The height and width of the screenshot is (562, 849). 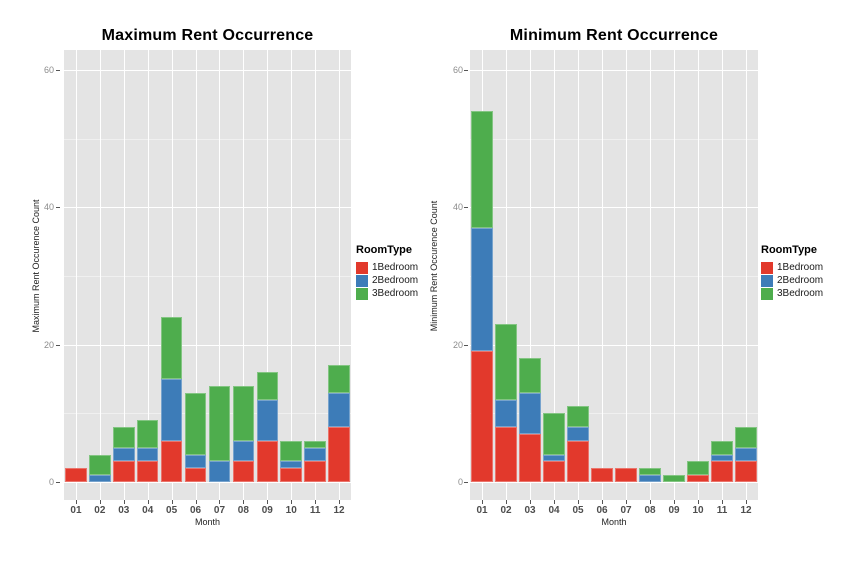 What do you see at coordinates (722, 510) in the screenshot?
I see `x-tick-label-month-11: 11` at bounding box center [722, 510].